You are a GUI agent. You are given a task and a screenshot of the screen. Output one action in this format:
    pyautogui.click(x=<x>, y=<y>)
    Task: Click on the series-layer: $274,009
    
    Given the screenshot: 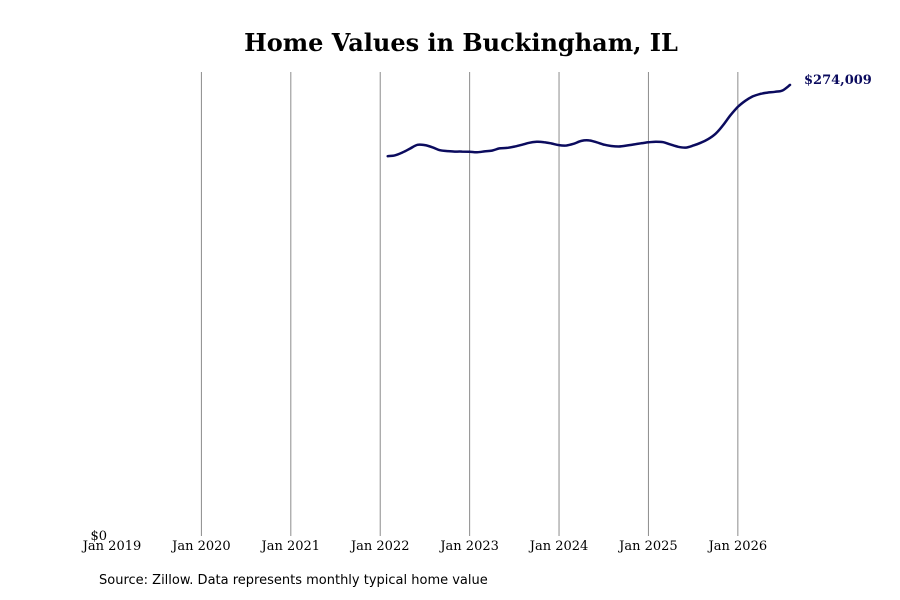 What is the action you would take?
    pyautogui.click(x=629, y=115)
    